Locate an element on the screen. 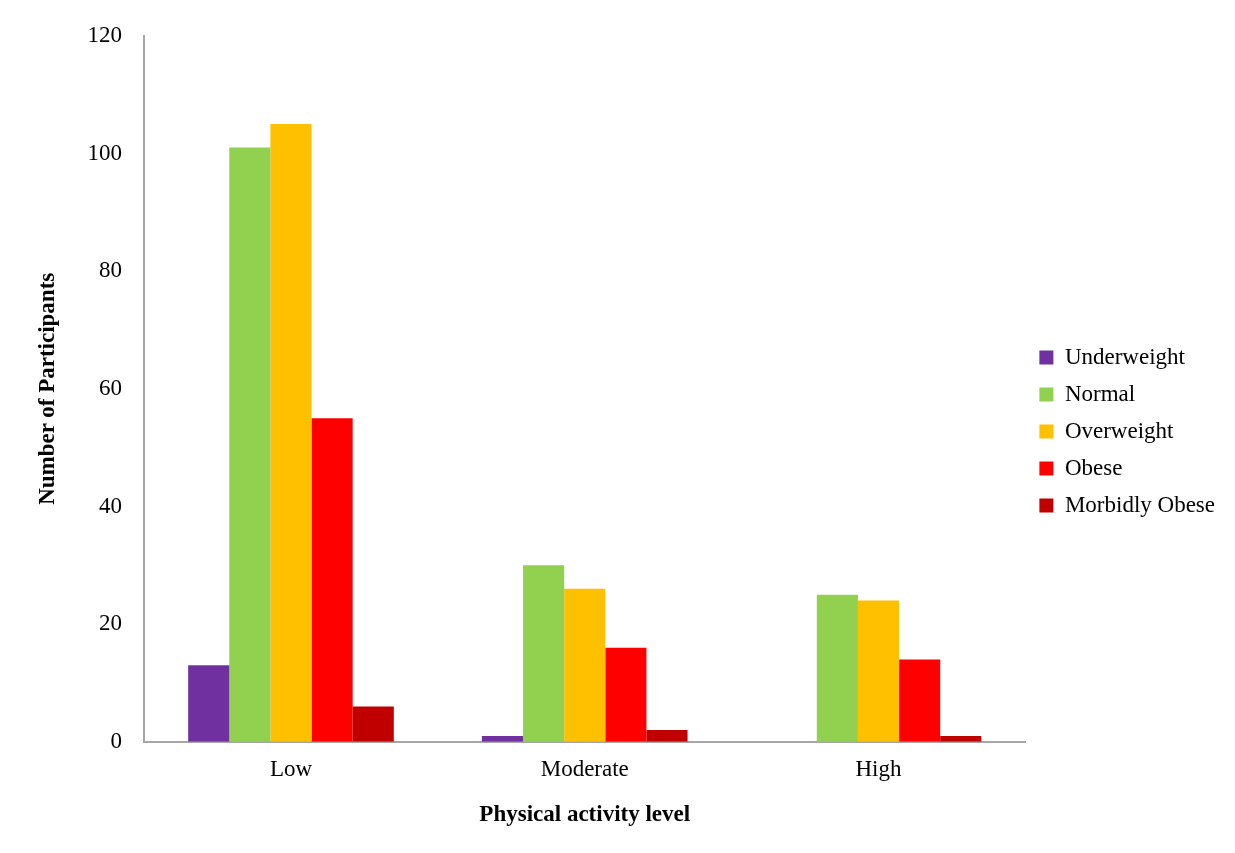 This screenshot has height=853, width=1235. x-tick-label: Low is located at coordinates (291, 768).